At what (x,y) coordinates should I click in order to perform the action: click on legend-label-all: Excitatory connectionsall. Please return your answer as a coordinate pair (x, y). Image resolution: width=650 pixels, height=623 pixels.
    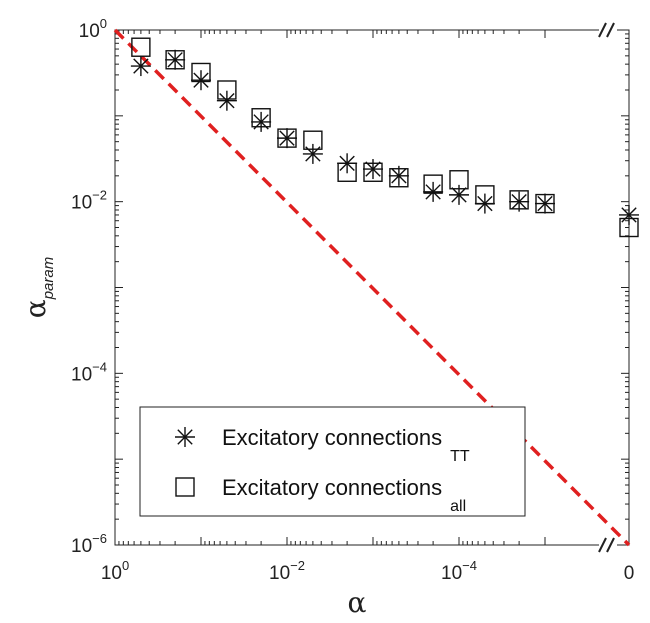
    Looking at the image, I should click on (344, 495).